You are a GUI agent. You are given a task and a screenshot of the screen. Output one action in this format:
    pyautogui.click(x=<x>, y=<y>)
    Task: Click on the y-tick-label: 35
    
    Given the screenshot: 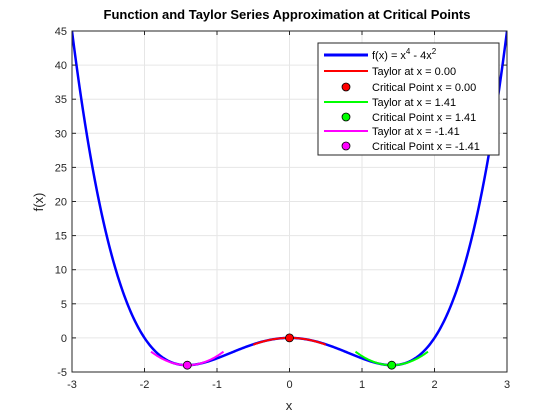 What is the action you would take?
    pyautogui.click(x=61, y=100)
    